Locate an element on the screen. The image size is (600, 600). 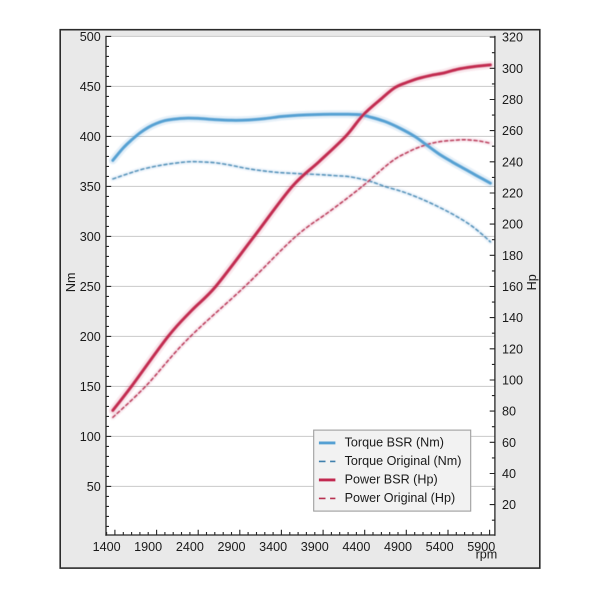
svg-text: 4900 is located at coordinates (398, 547).